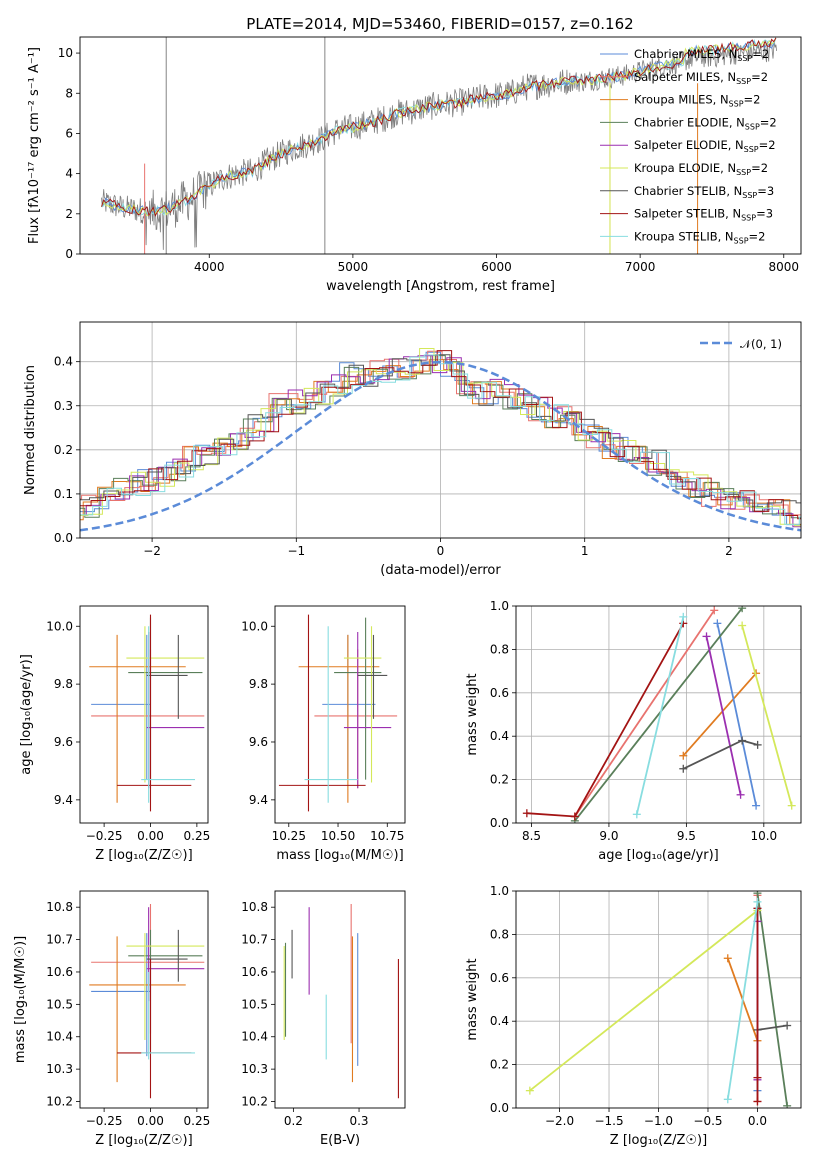  I want to click on y-tick-label: 6, so click(69, 133).